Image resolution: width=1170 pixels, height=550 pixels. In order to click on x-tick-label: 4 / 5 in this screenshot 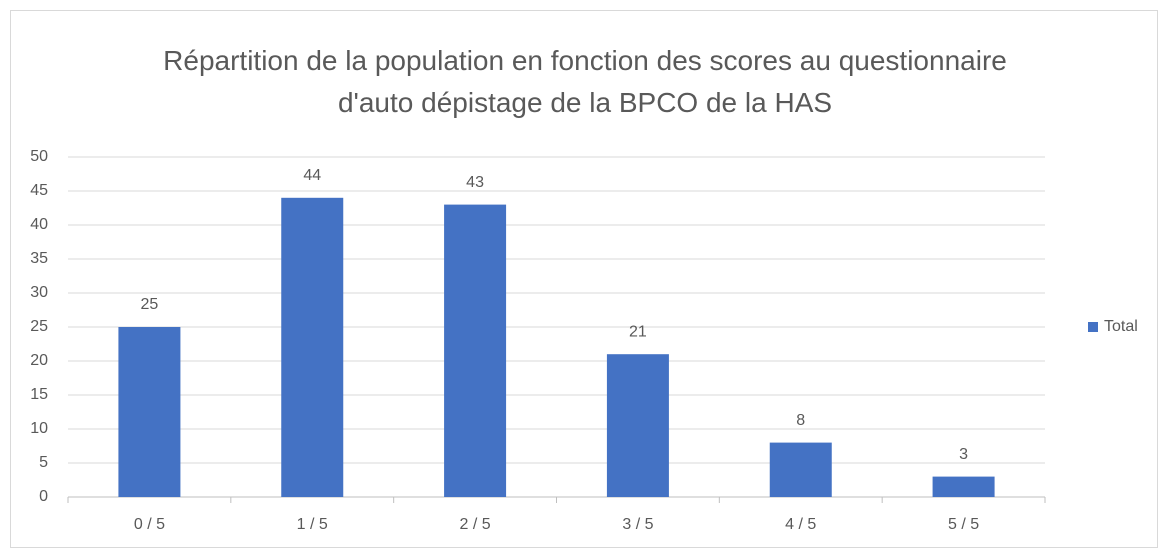, I will do `click(800, 524)`.